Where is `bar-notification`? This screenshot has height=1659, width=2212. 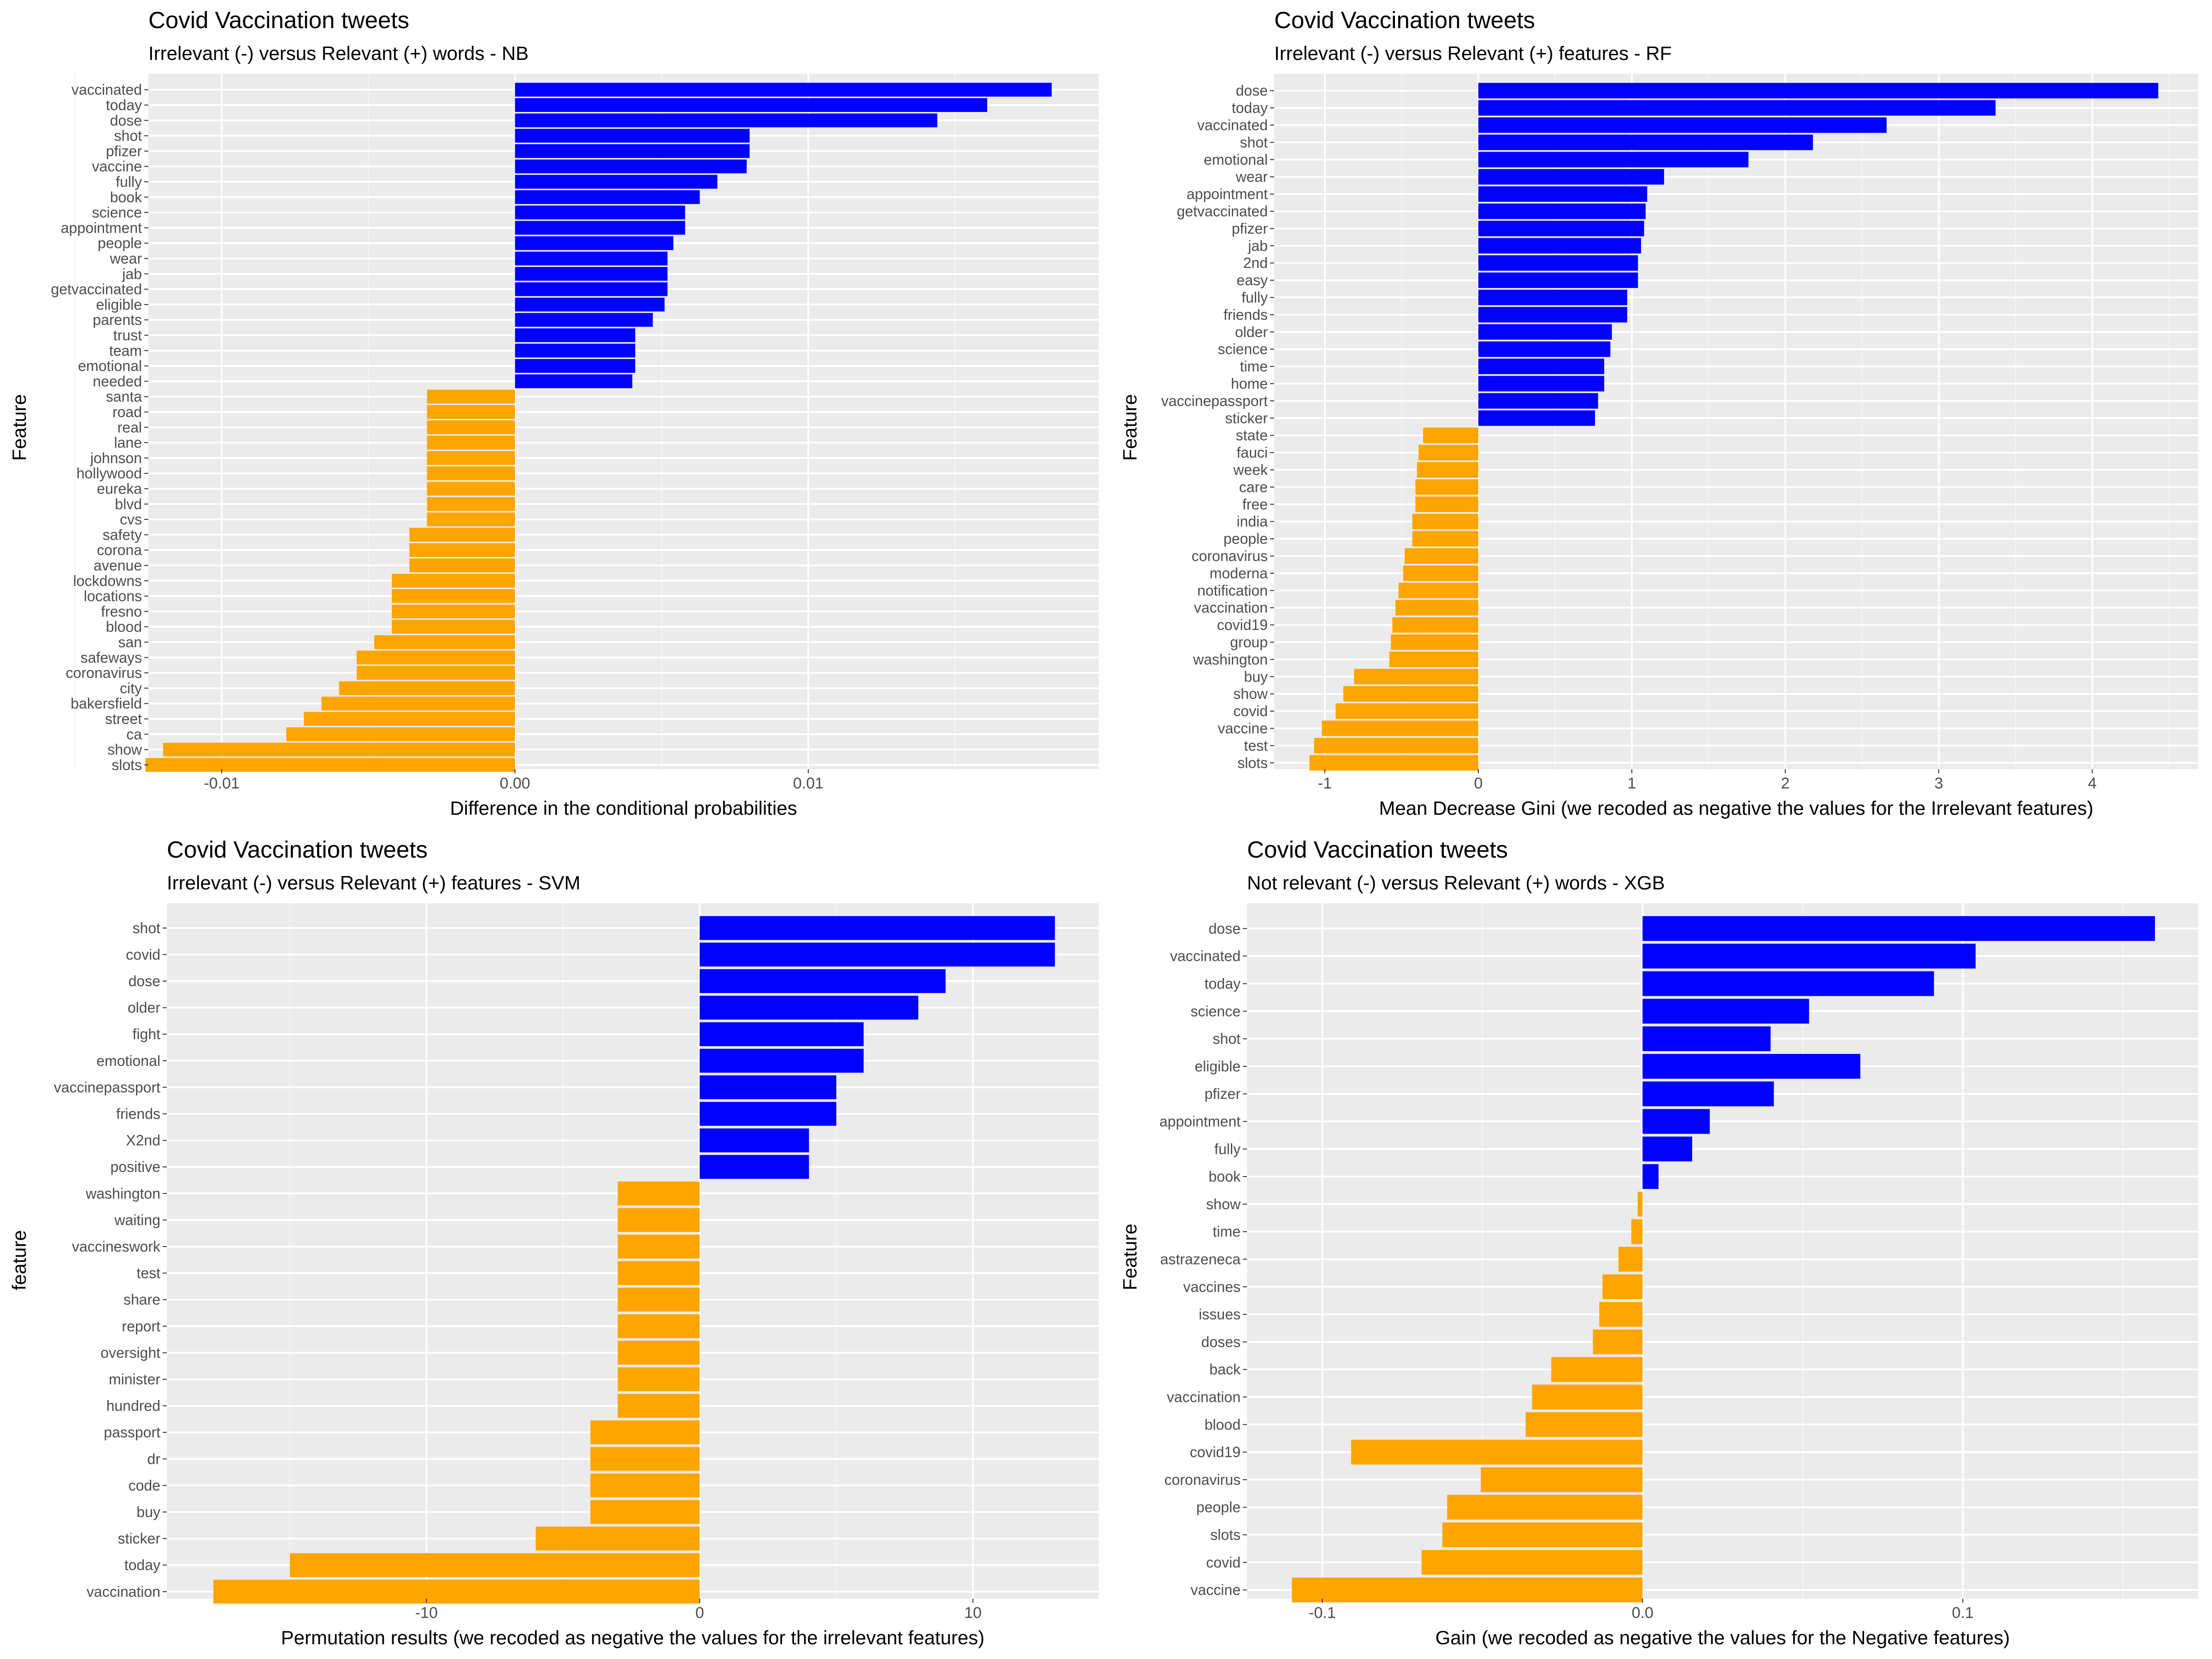
bar-notification is located at coordinates (1438, 590).